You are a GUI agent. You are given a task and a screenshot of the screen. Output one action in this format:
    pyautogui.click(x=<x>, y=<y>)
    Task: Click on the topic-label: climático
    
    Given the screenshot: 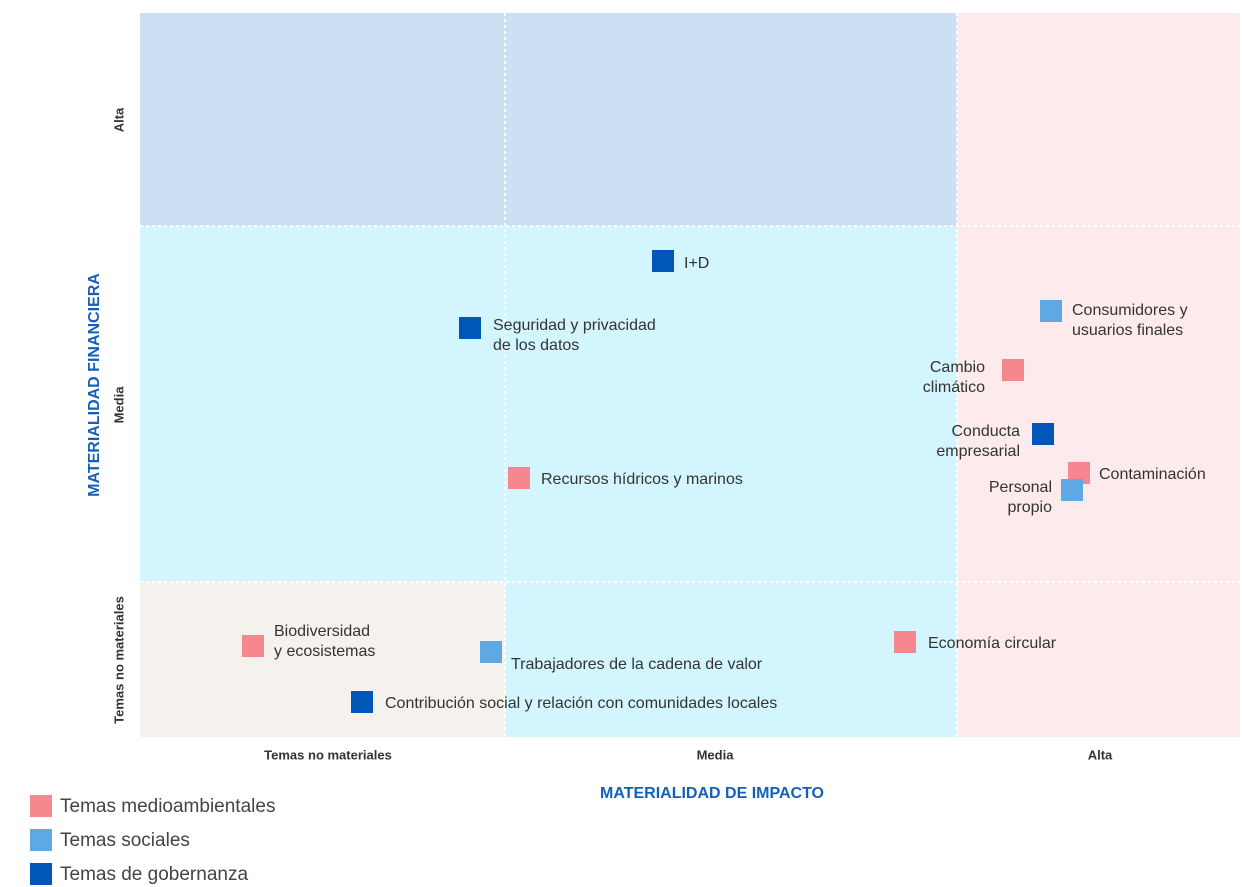 What is the action you would take?
    pyautogui.click(x=954, y=387)
    